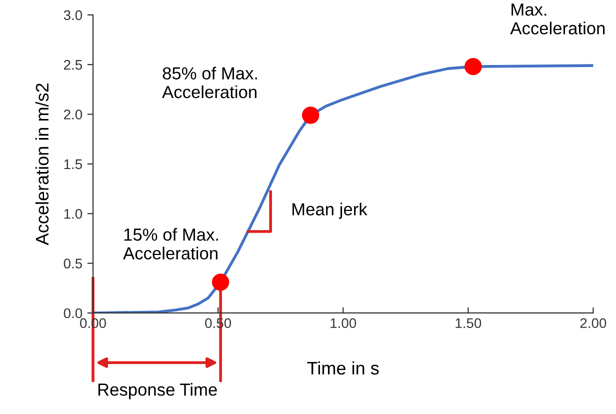 This screenshot has height=414, width=616. Describe the element at coordinates (73, 115) in the screenshot. I see `y-tick-label: 2.0` at that location.